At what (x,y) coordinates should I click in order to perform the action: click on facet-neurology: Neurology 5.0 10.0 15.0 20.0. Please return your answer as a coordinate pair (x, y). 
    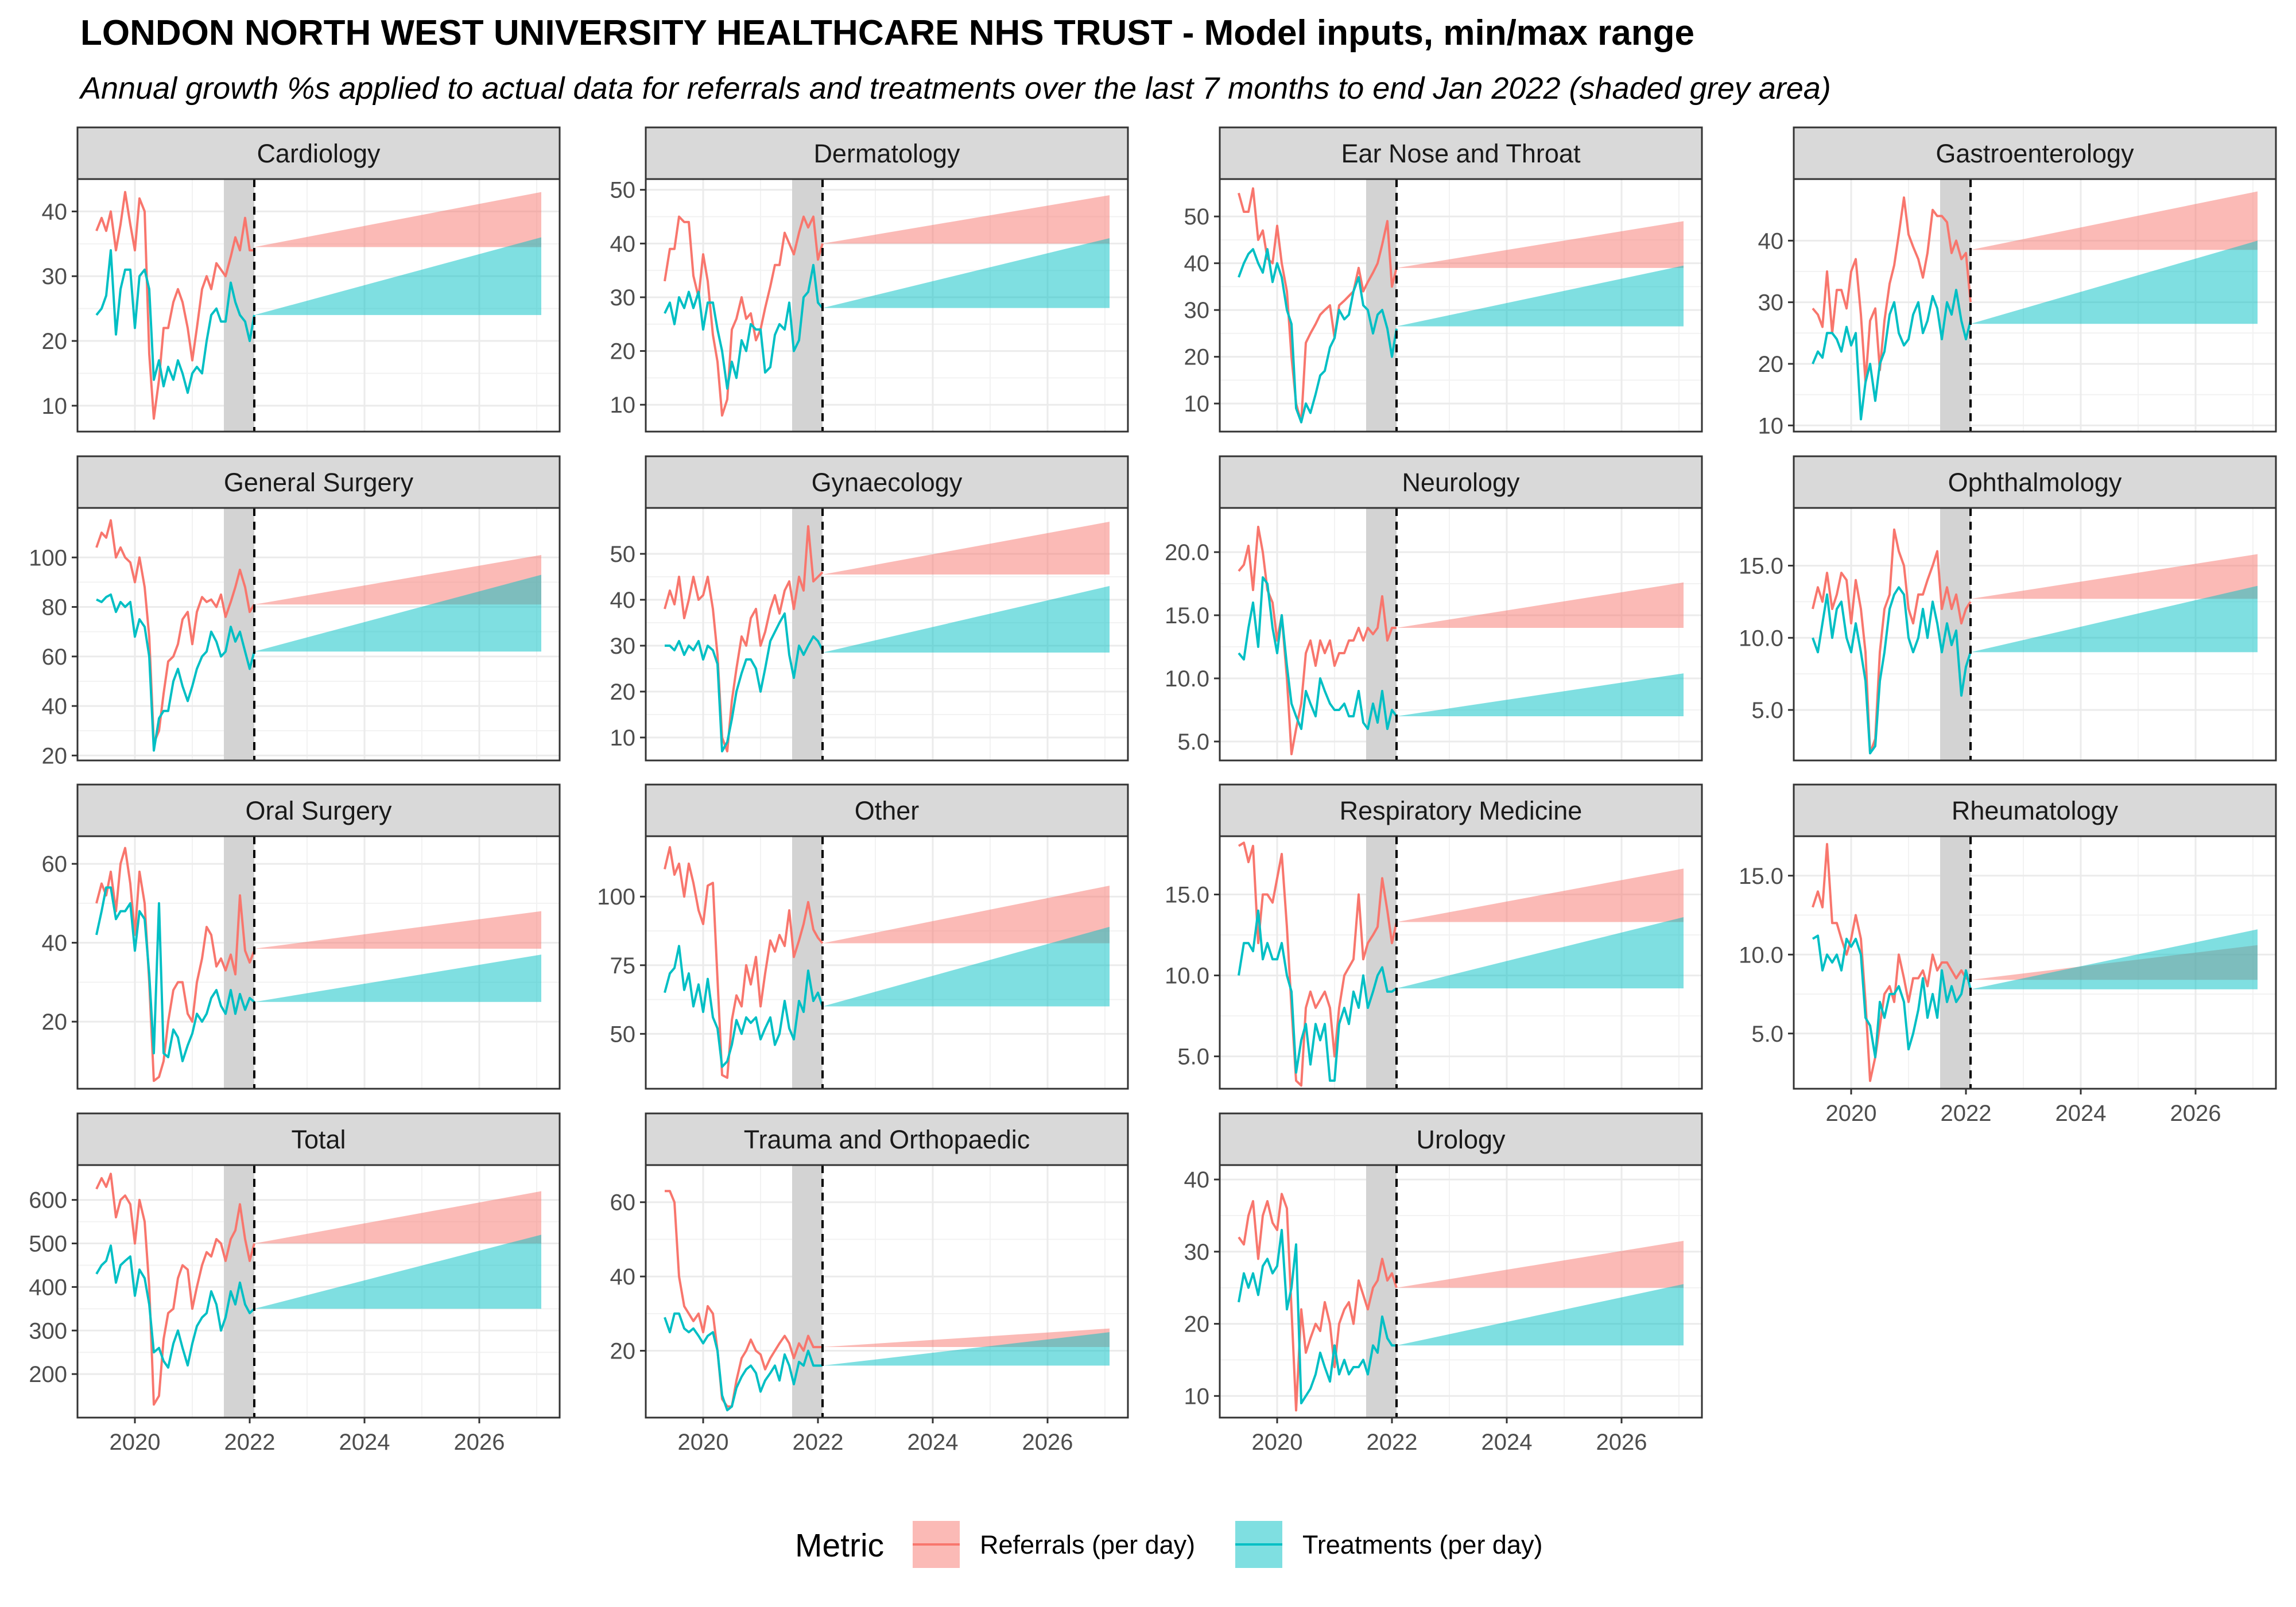
    Looking at the image, I should click on (1434, 608).